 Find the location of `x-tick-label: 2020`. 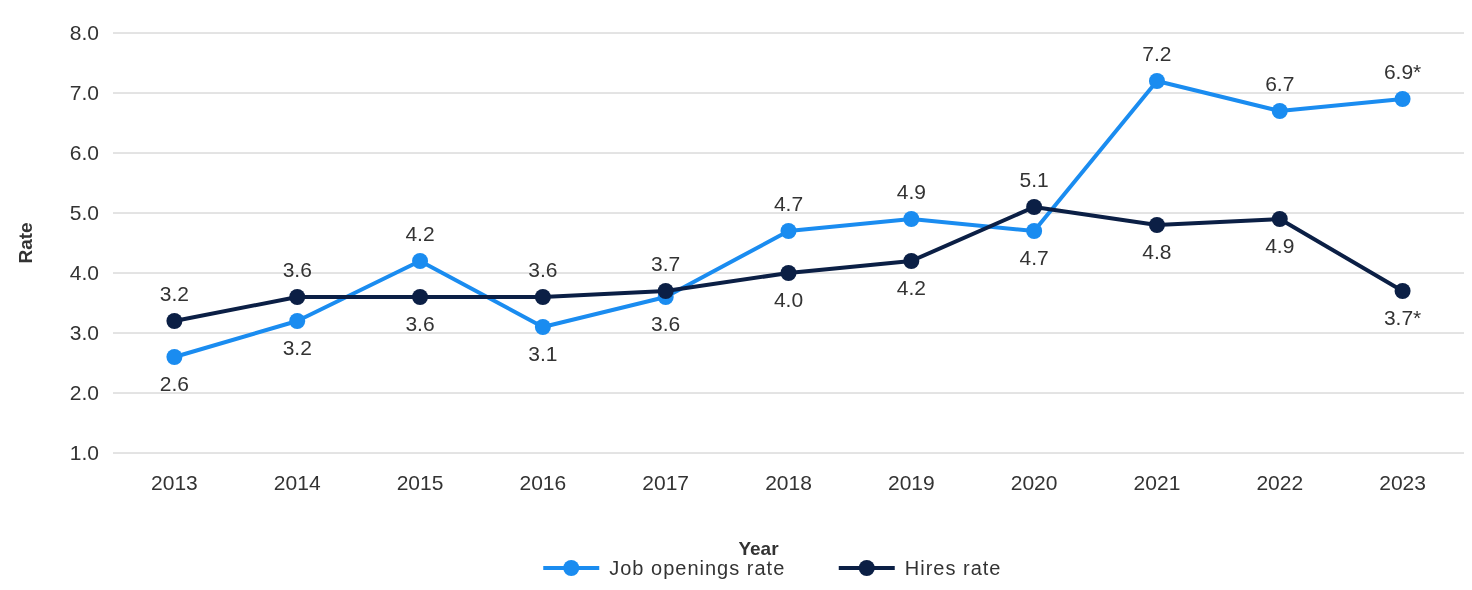

x-tick-label: 2020 is located at coordinates (1034, 482).